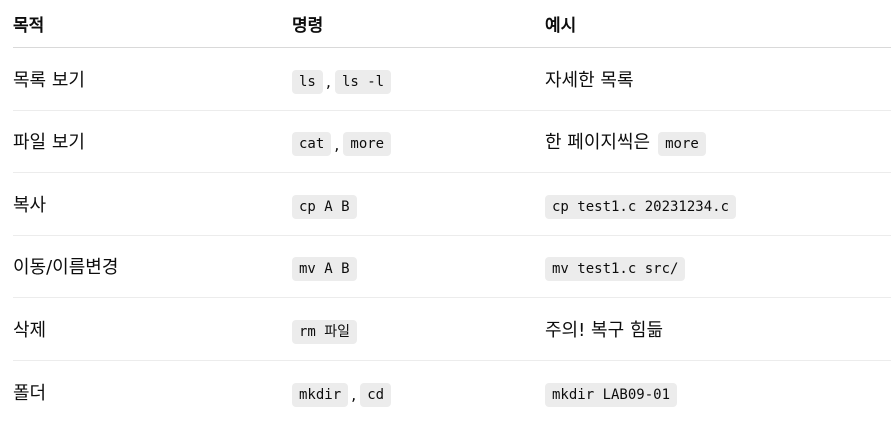 Image resolution: width=891 pixels, height=427 pixels. Describe the element at coordinates (363, 82) in the screenshot. I see `inline-code: ls -l` at that location.